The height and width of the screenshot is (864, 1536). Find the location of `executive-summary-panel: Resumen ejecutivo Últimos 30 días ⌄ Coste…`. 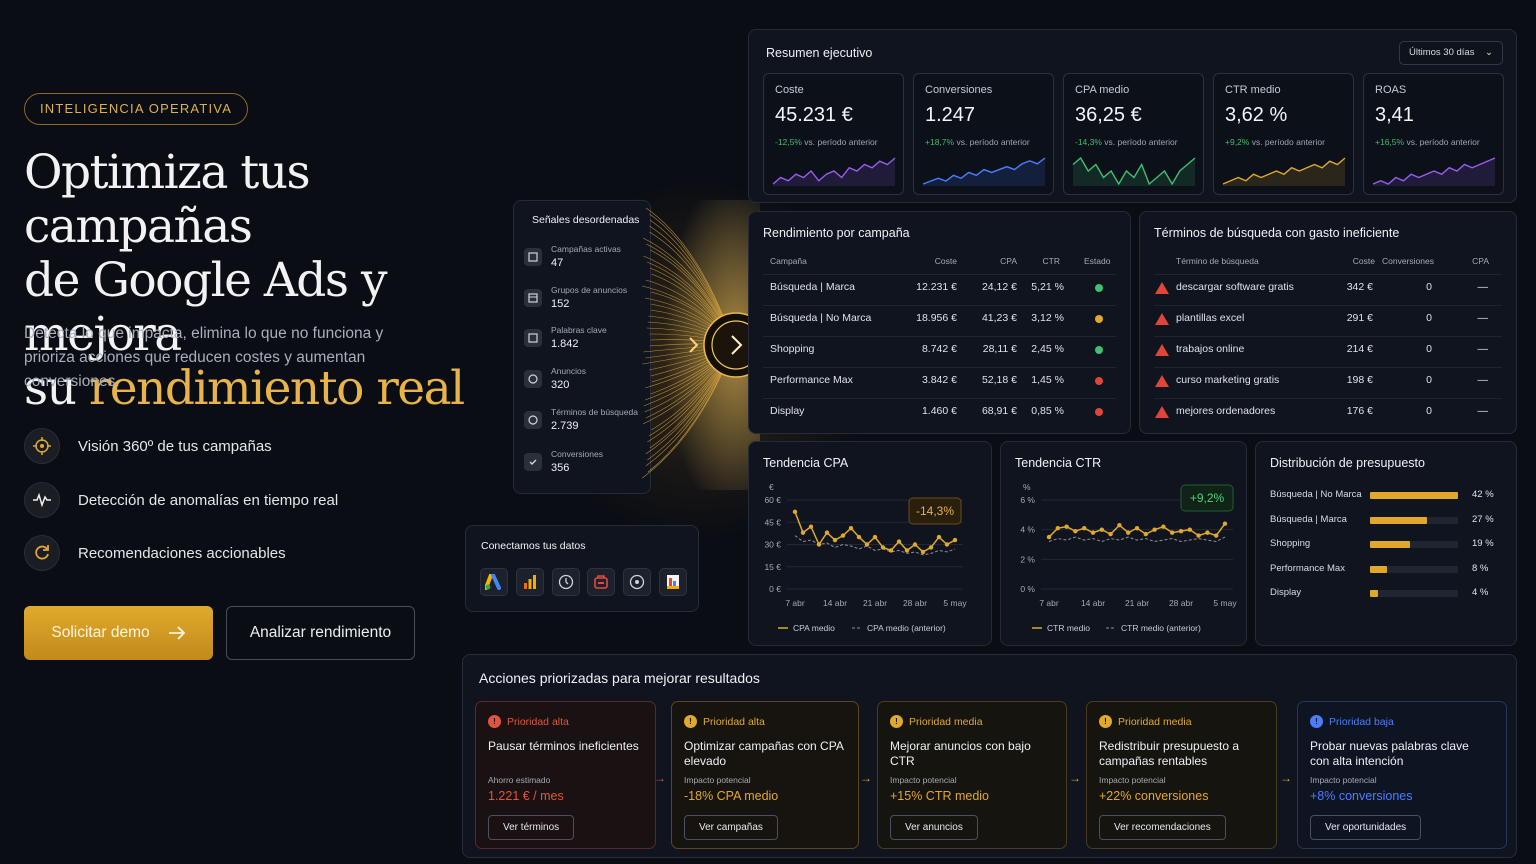

executive-summary-panel: Resumen ejecutivo Últimos 30 días ⌄ Coste… is located at coordinates (1132, 116).